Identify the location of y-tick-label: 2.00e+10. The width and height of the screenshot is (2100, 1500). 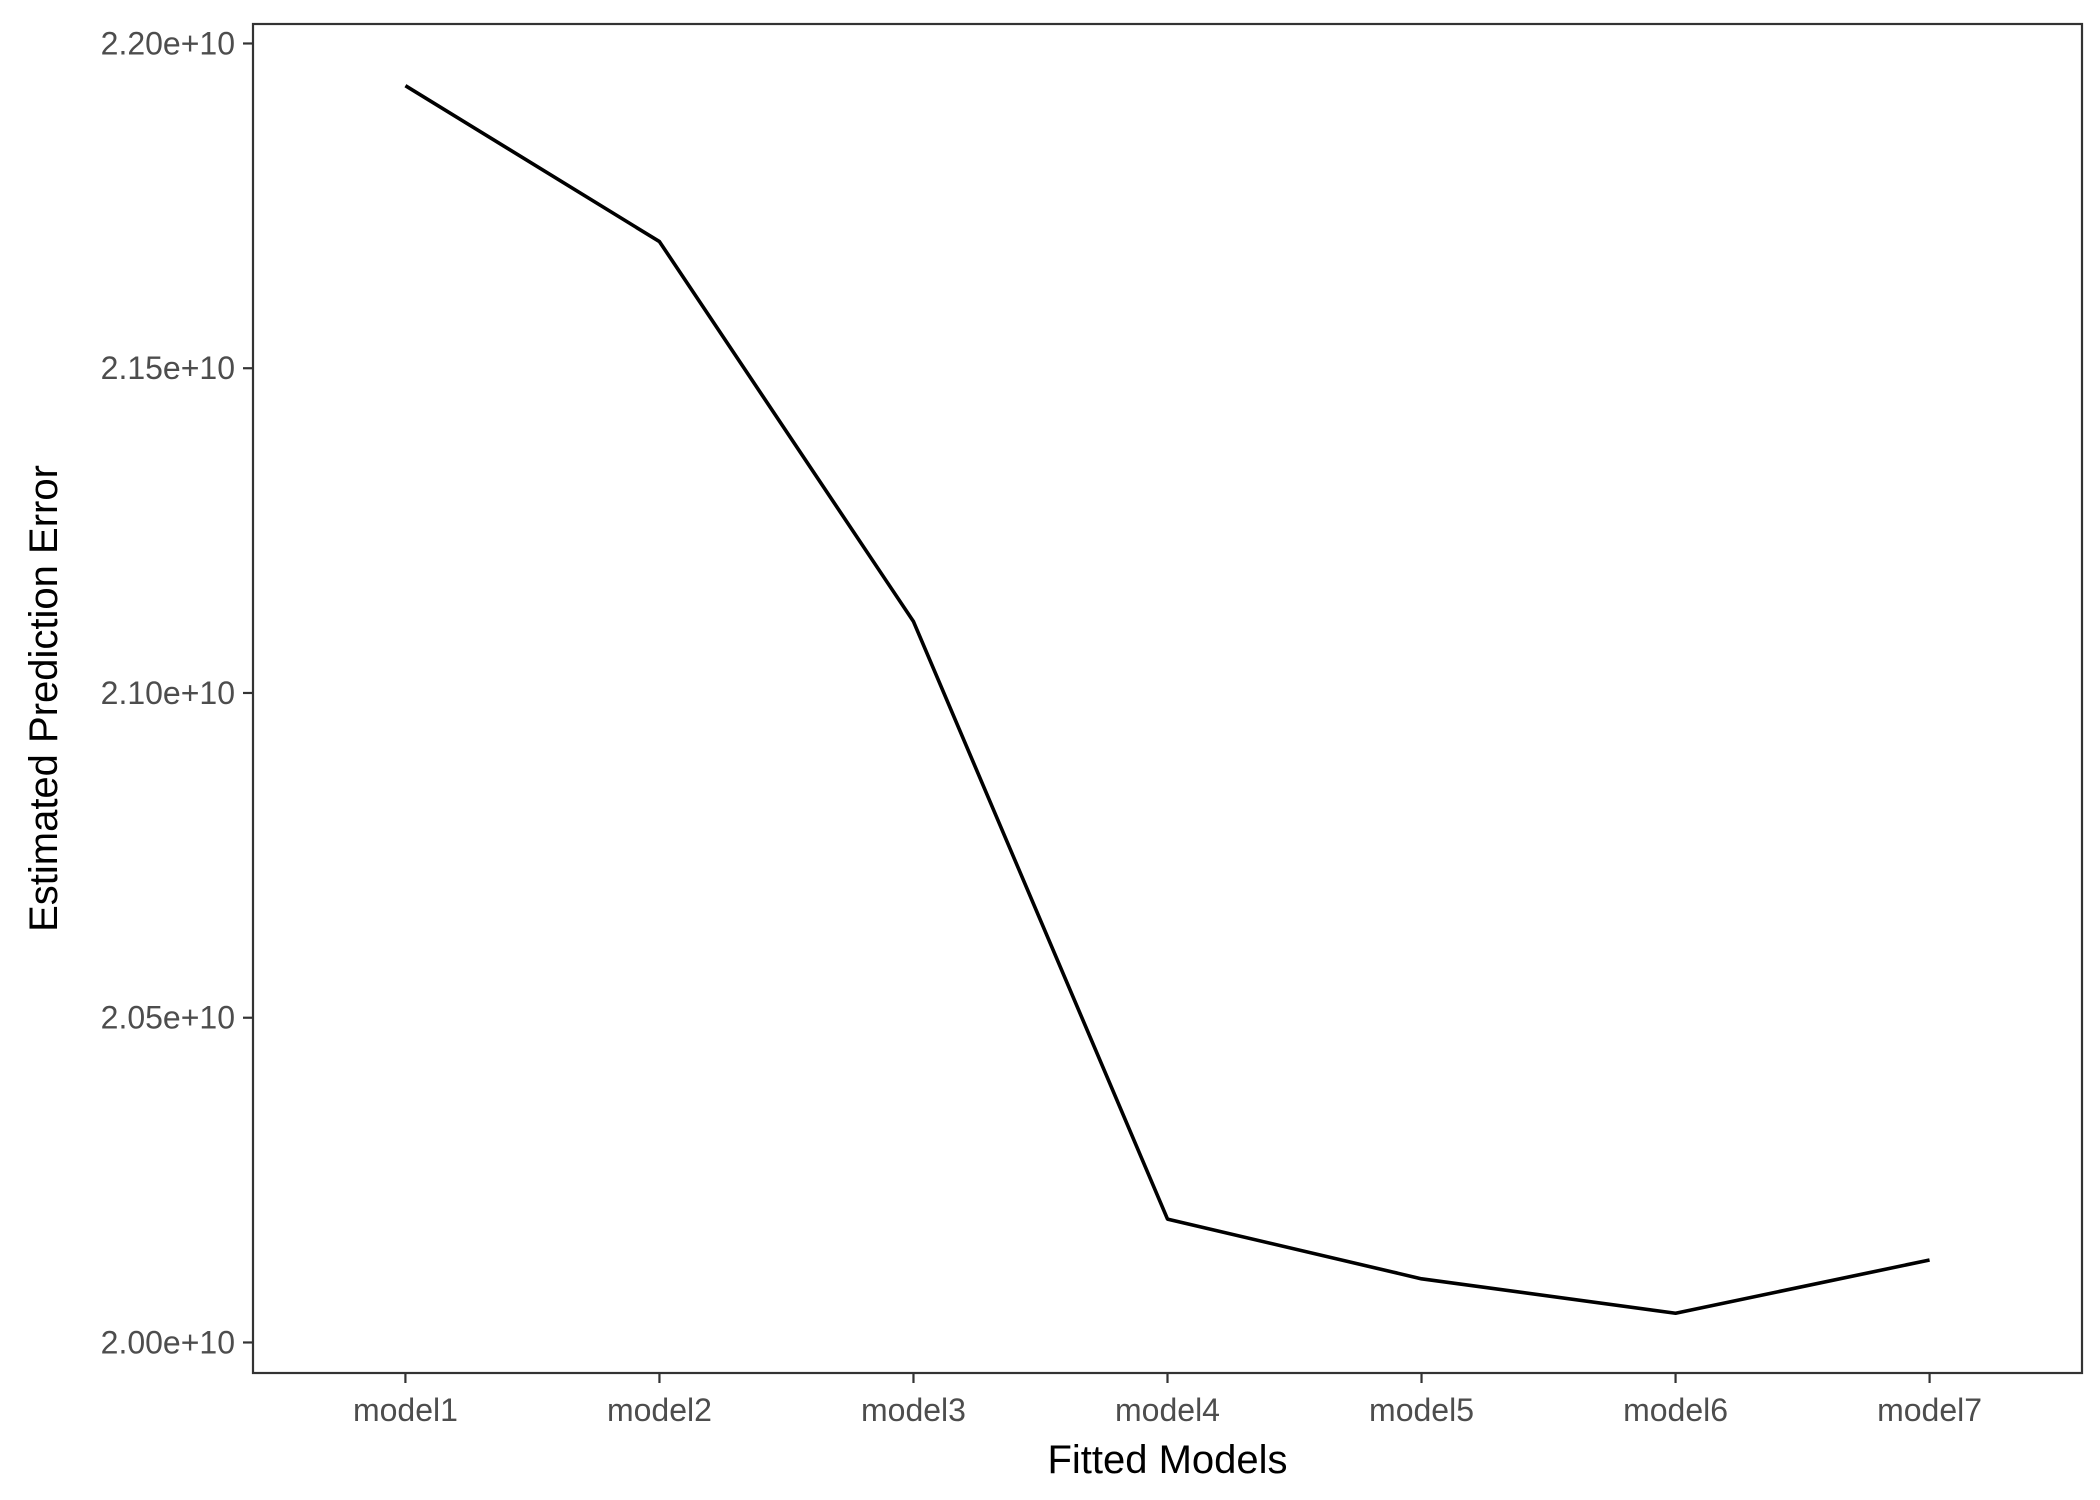
(168, 1342).